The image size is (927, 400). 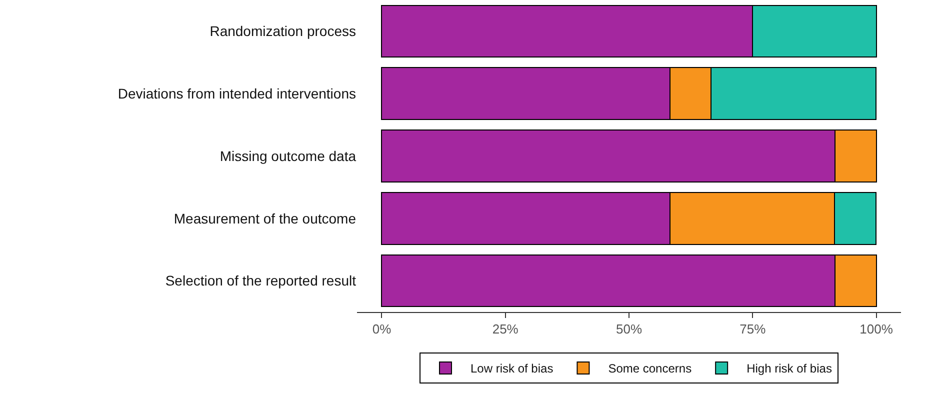 What do you see at coordinates (753, 329) in the screenshot?
I see `x-tick-label: 75%` at bounding box center [753, 329].